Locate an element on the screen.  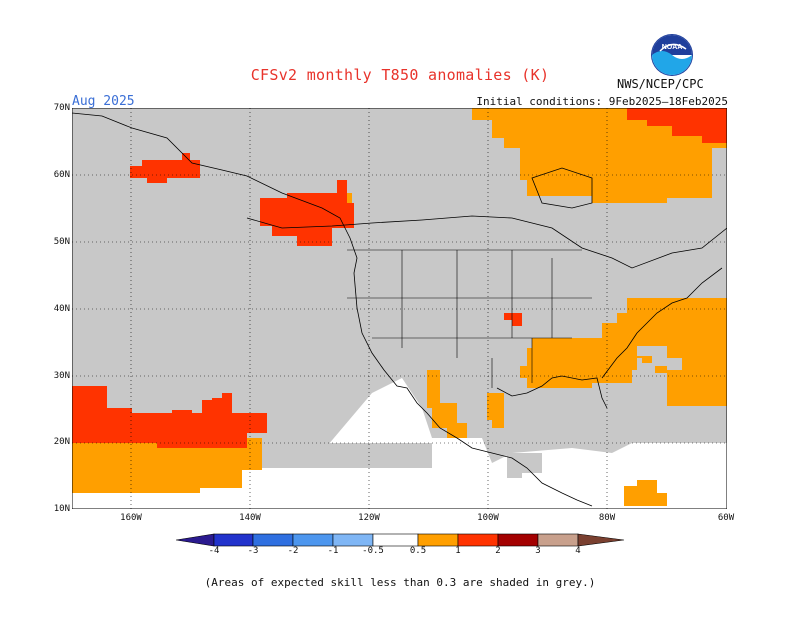
lat-label: 20N is located at coordinates (61, 442).